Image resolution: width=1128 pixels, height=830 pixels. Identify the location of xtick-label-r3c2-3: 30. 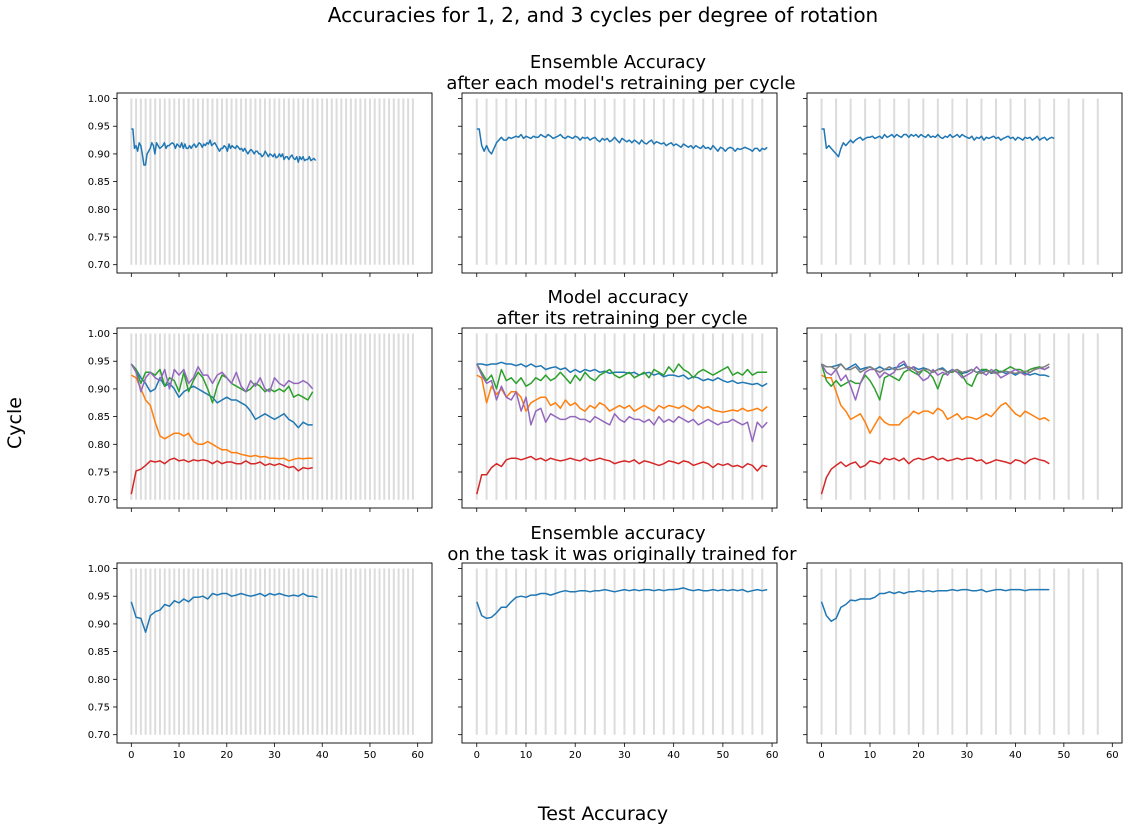
(624, 755).